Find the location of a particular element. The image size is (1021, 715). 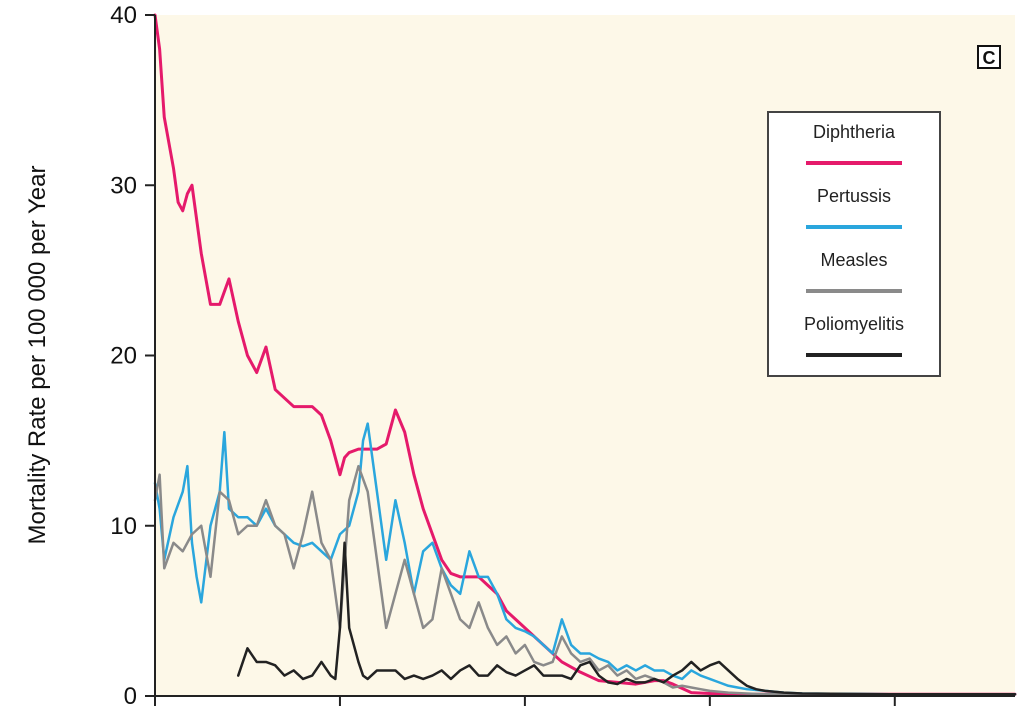

legend-label-diphtheria: Diphtheria is located at coordinates (854, 132).